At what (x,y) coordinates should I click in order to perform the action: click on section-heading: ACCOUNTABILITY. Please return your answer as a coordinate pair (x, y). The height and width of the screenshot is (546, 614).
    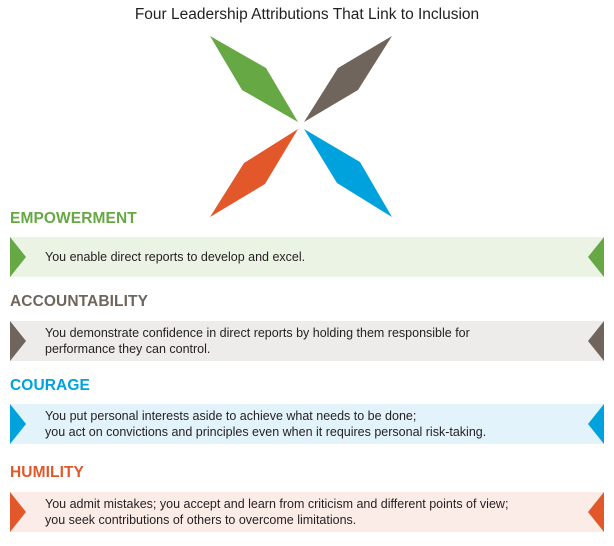
    Looking at the image, I should click on (79, 301).